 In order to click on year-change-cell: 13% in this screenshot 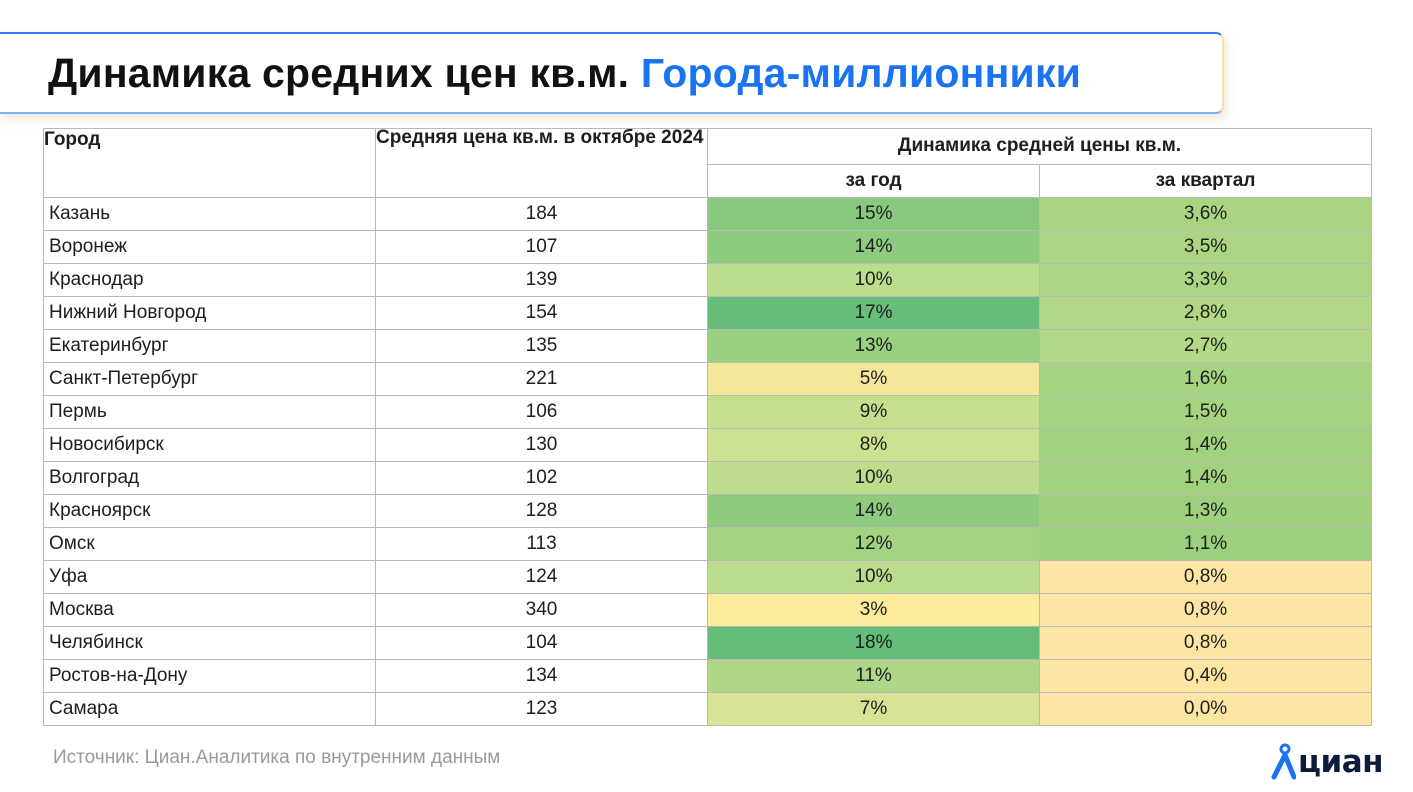, I will do `click(873, 346)`.